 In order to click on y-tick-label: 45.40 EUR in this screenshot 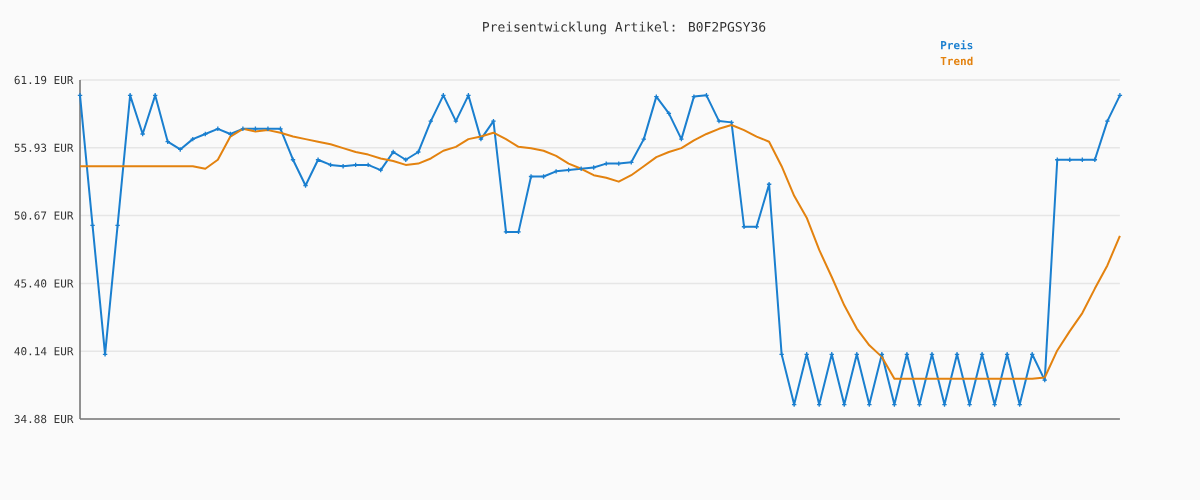, I will do `click(44, 283)`.